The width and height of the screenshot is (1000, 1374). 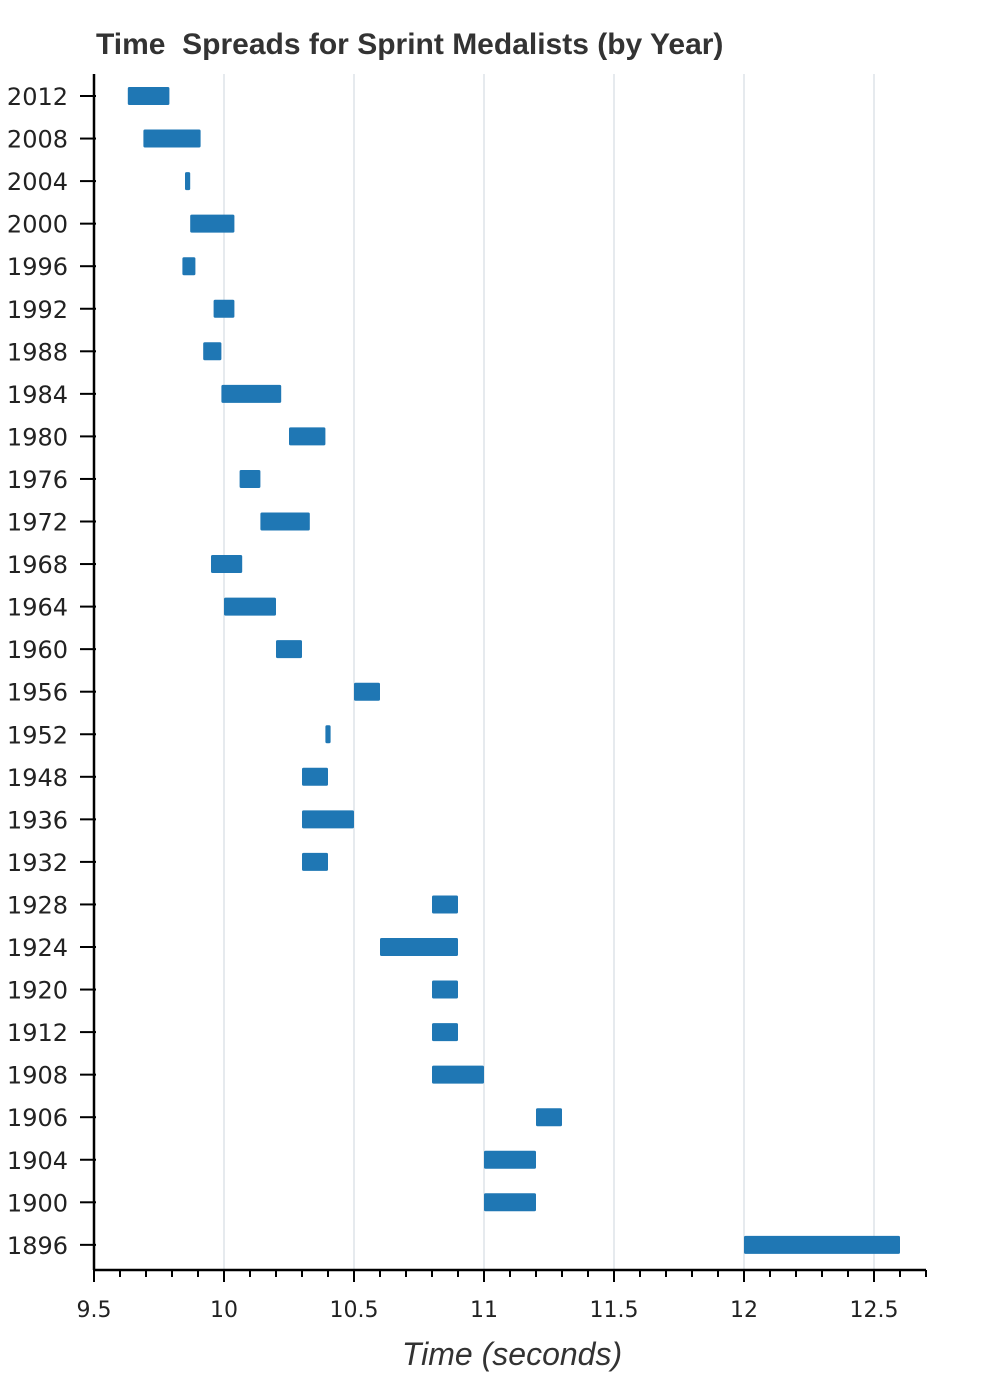 What do you see at coordinates (502, 1295) in the screenshot?
I see `x-axis: 9.5 10 10.5 11 11.5 12 12.5` at bounding box center [502, 1295].